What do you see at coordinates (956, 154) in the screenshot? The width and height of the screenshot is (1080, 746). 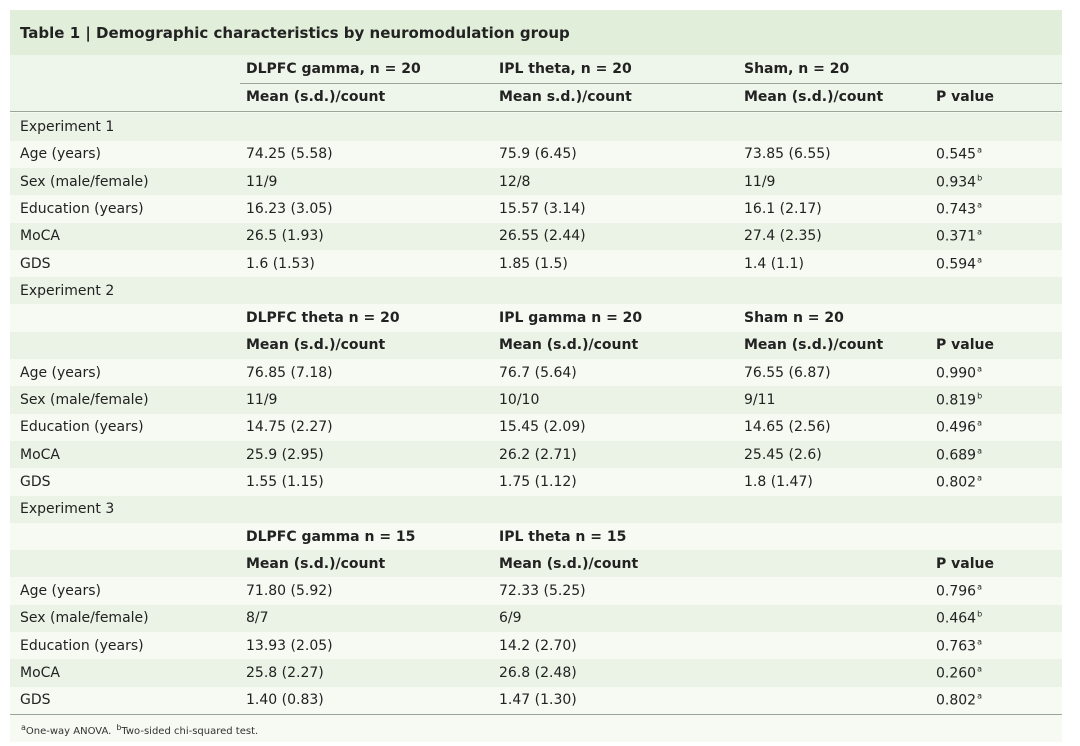 I see `p-value-text: 0.545` at bounding box center [956, 154].